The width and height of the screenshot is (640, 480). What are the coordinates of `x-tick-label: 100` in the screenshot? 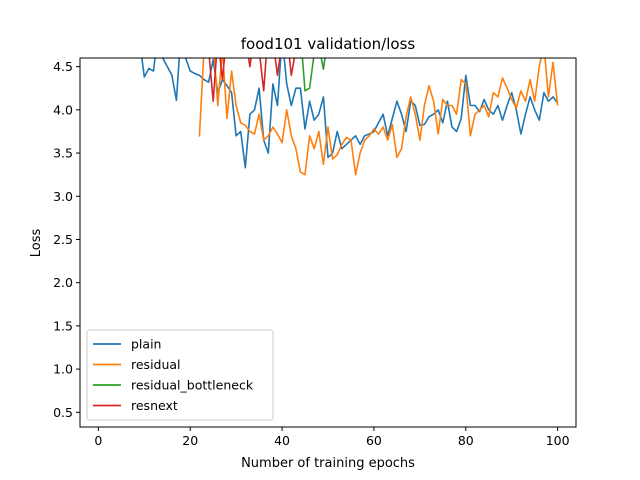 It's located at (558, 440).